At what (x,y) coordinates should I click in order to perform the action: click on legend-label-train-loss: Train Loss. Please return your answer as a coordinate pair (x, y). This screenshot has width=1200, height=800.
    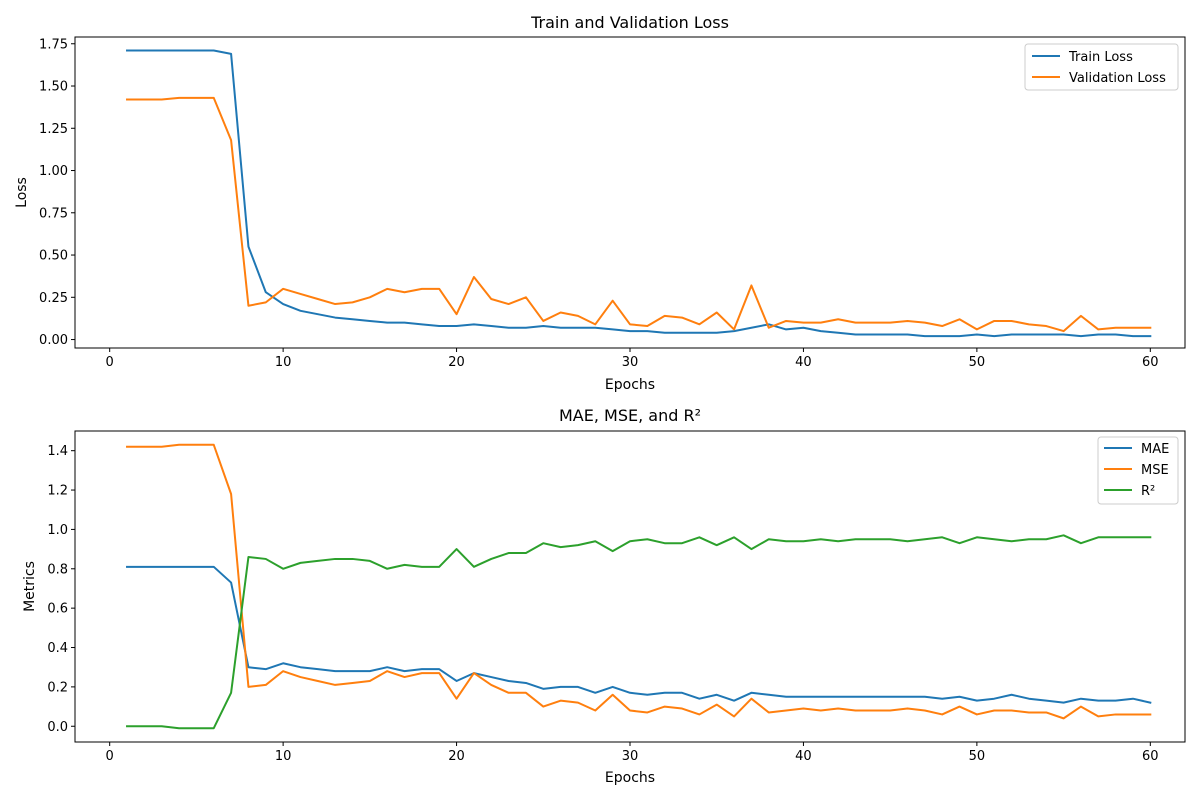
    Looking at the image, I should click on (1100, 57).